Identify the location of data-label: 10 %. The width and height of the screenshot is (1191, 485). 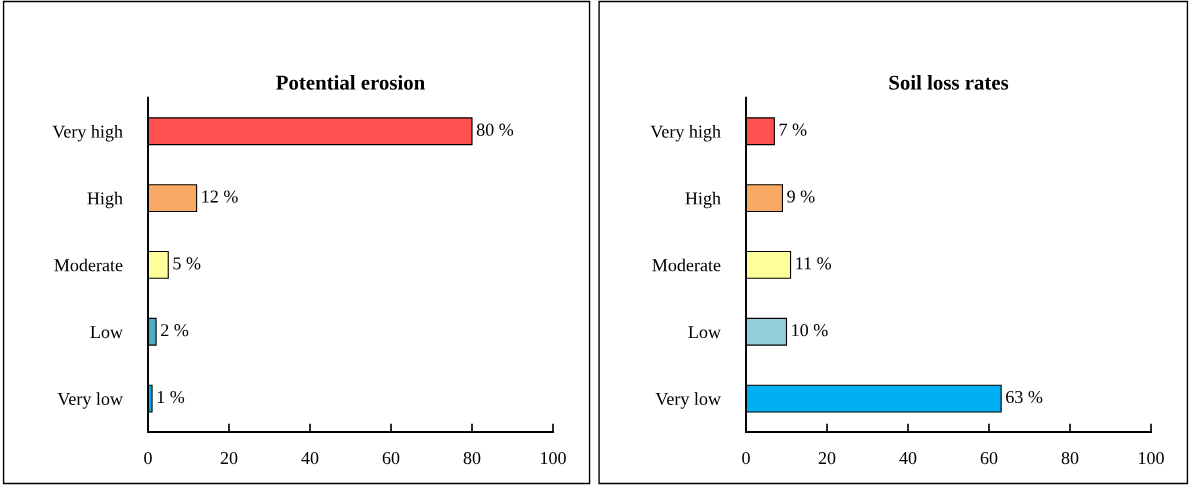
(810, 330).